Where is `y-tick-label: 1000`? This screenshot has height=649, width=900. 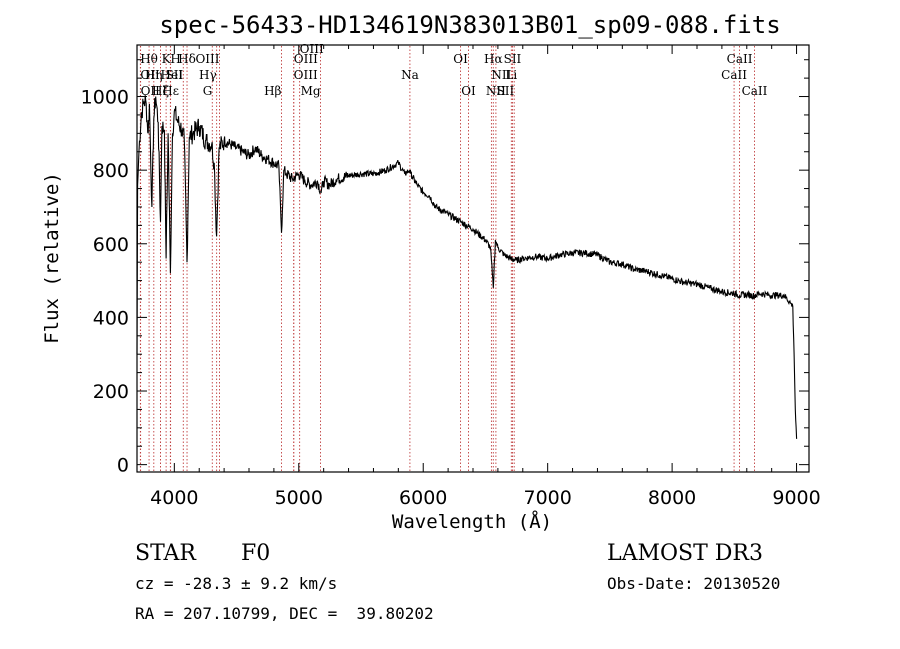 y-tick-label: 1000 is located at coordinates (105, 98).